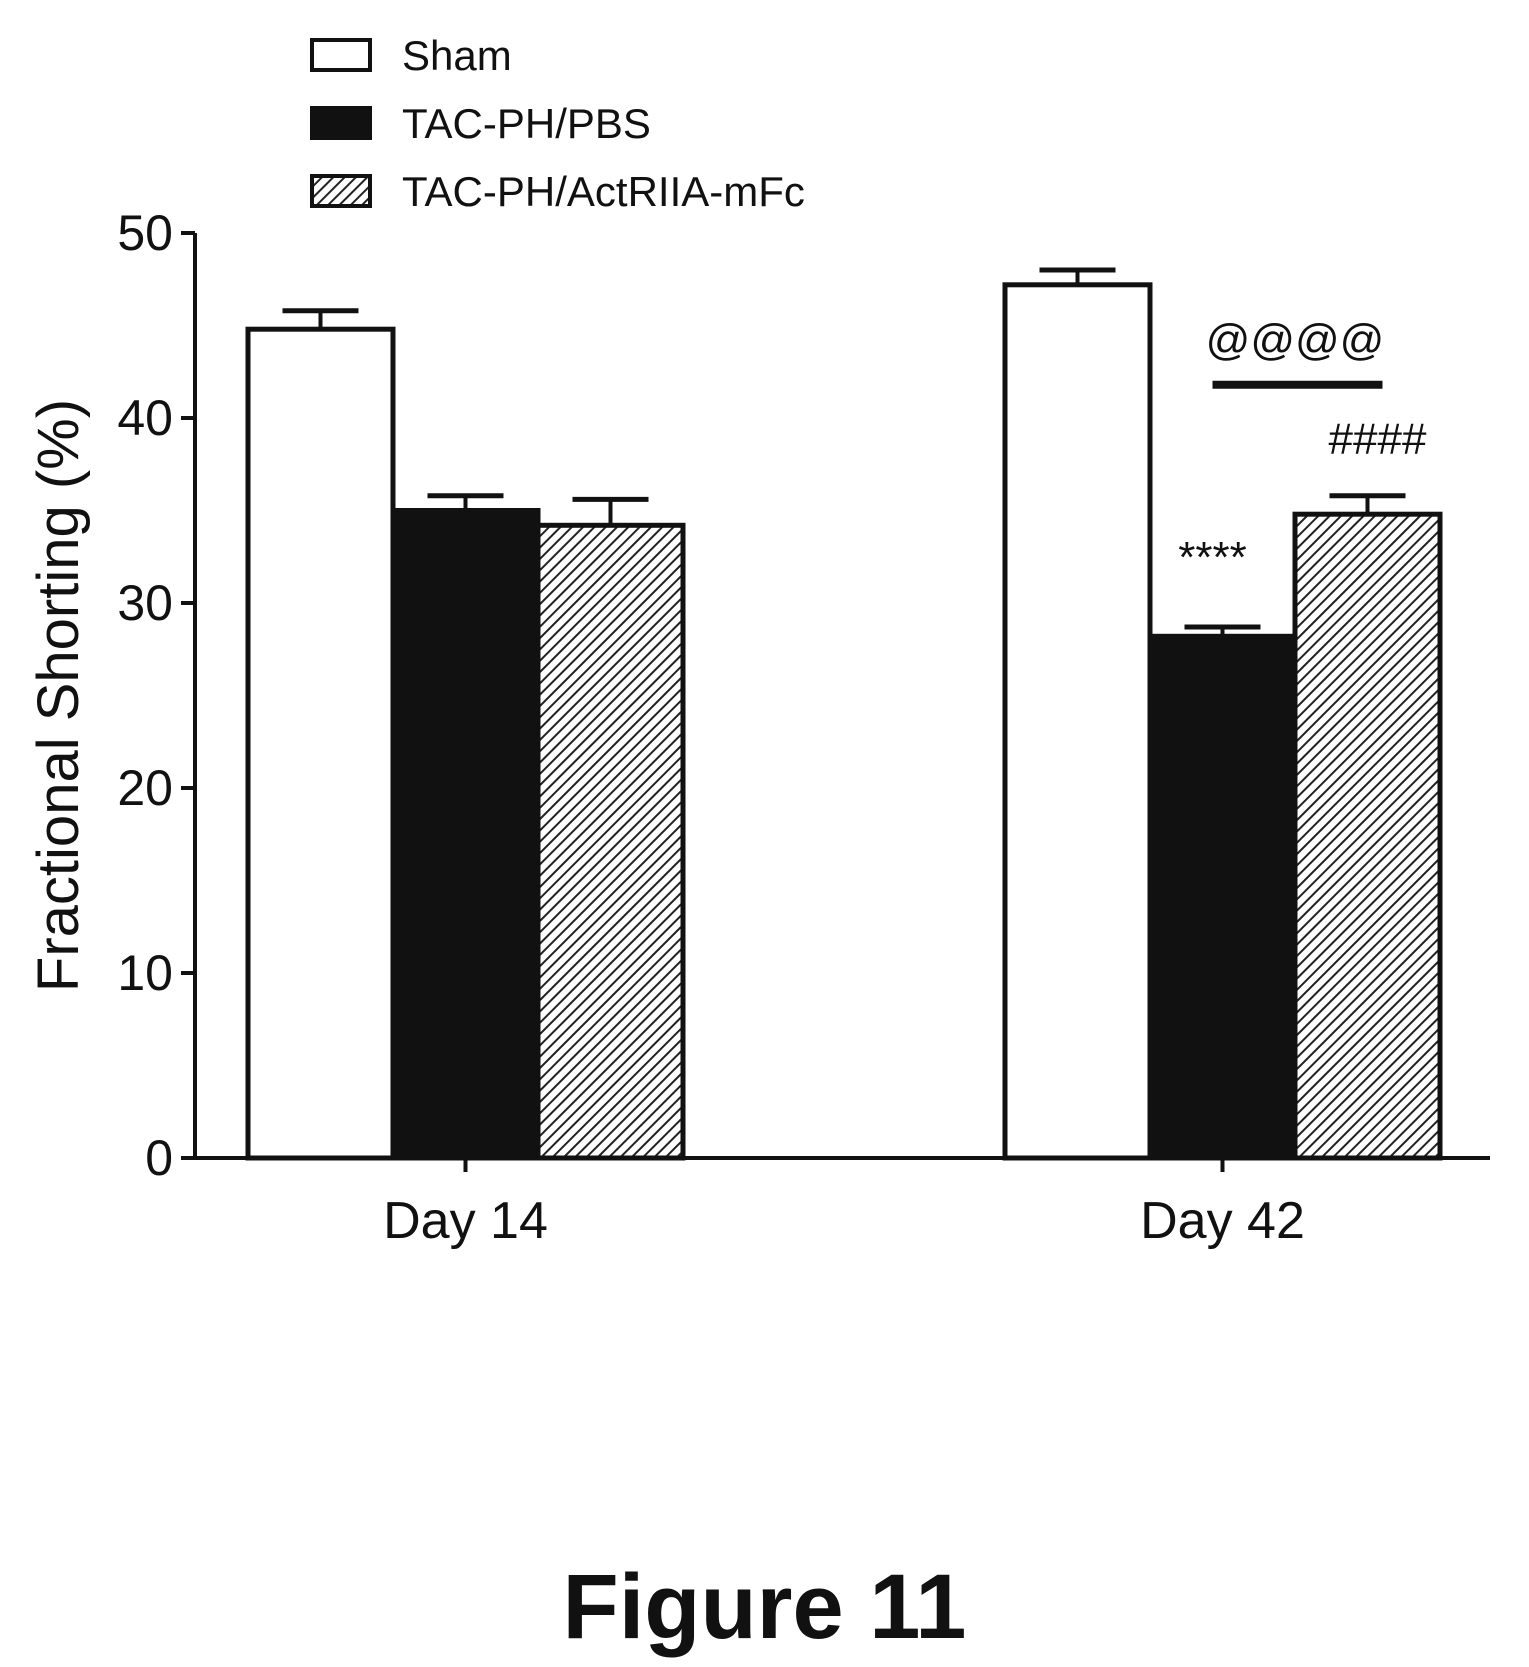 This screenshot has width=1529, height=1667. What do you see at coordinates (159, 1158) in the screenshot?
I see `y-tick-label: 0` at bounding box center [159, 1158].